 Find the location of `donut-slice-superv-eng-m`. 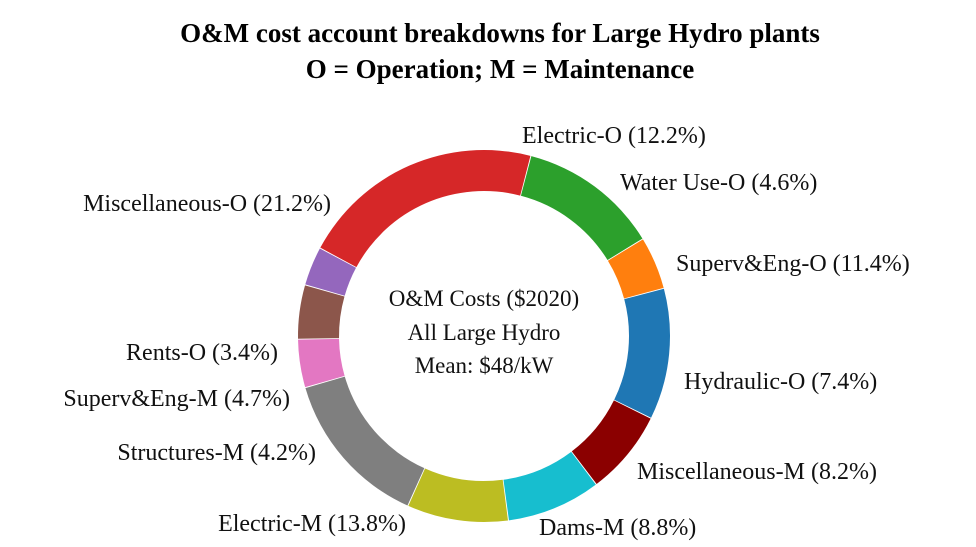

donut-slice-superv-eng-m is located at coordinates (321, 312).